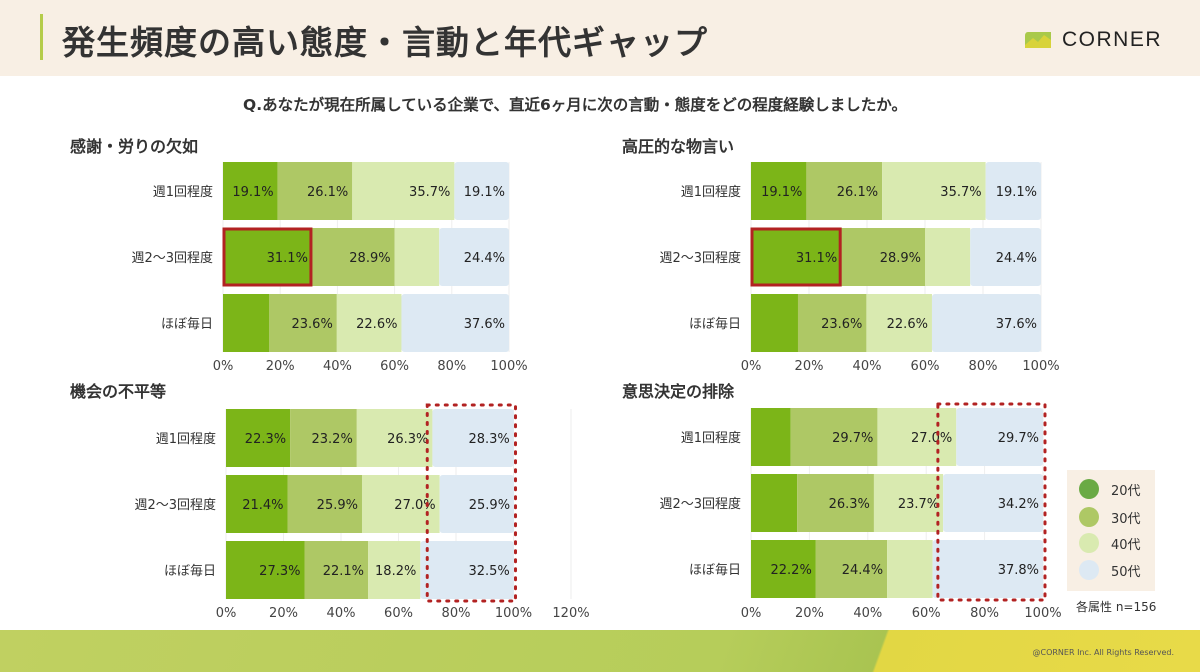 The height and width of the screenshot is (672, 1200). Describe the element at coordinates (1110, 543) in the screenshot. I see `legend-item-40s: 40代` at that location.